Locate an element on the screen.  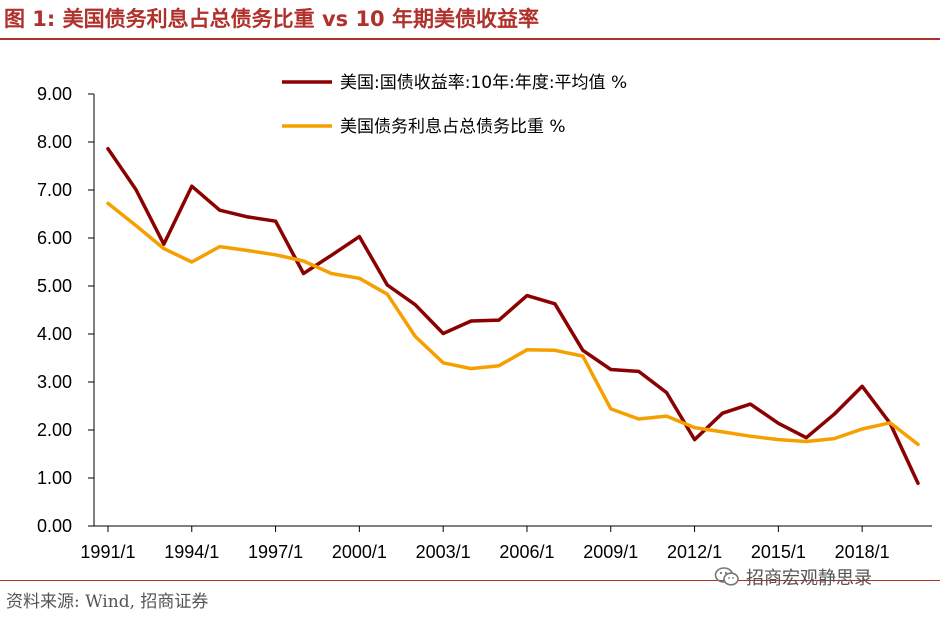
y-tick-label: 4.00 is located at coordinates (54, 334).